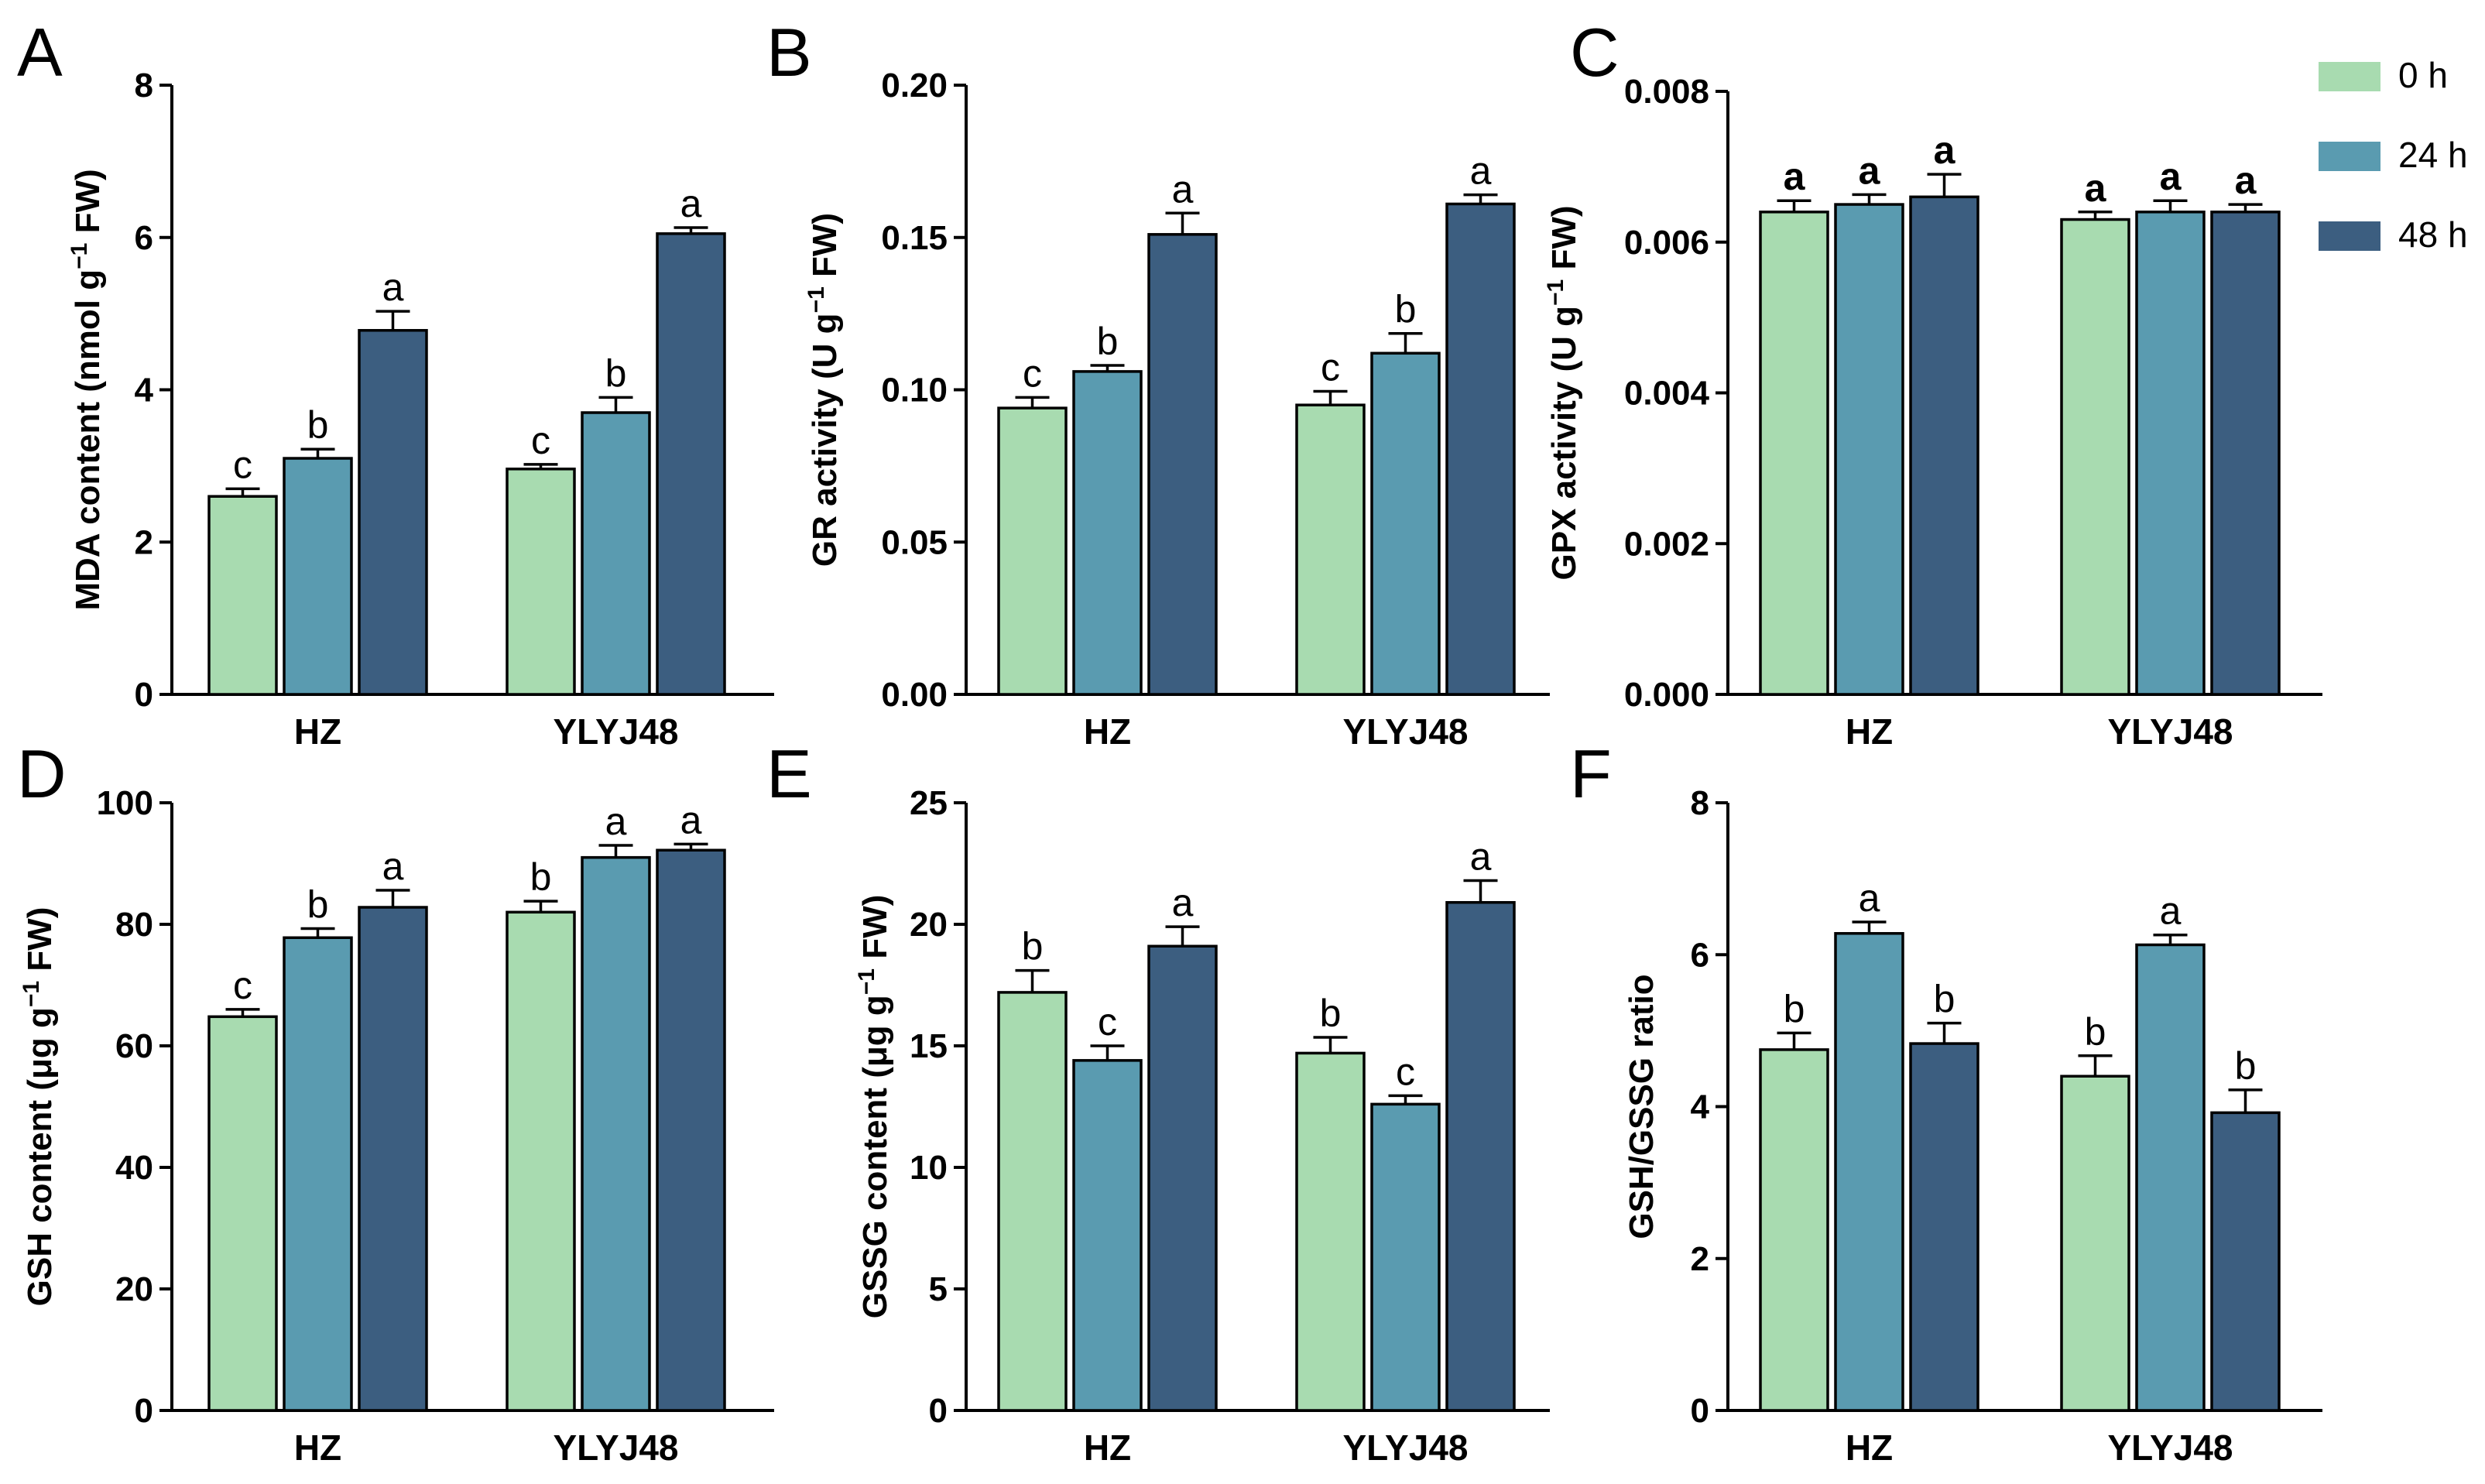  What do you see at coordinates (1642, 1106) in the screenshot?
I see `y-axis-label: GSH/GSSG ratio` at bounding box center [1642, 1106].